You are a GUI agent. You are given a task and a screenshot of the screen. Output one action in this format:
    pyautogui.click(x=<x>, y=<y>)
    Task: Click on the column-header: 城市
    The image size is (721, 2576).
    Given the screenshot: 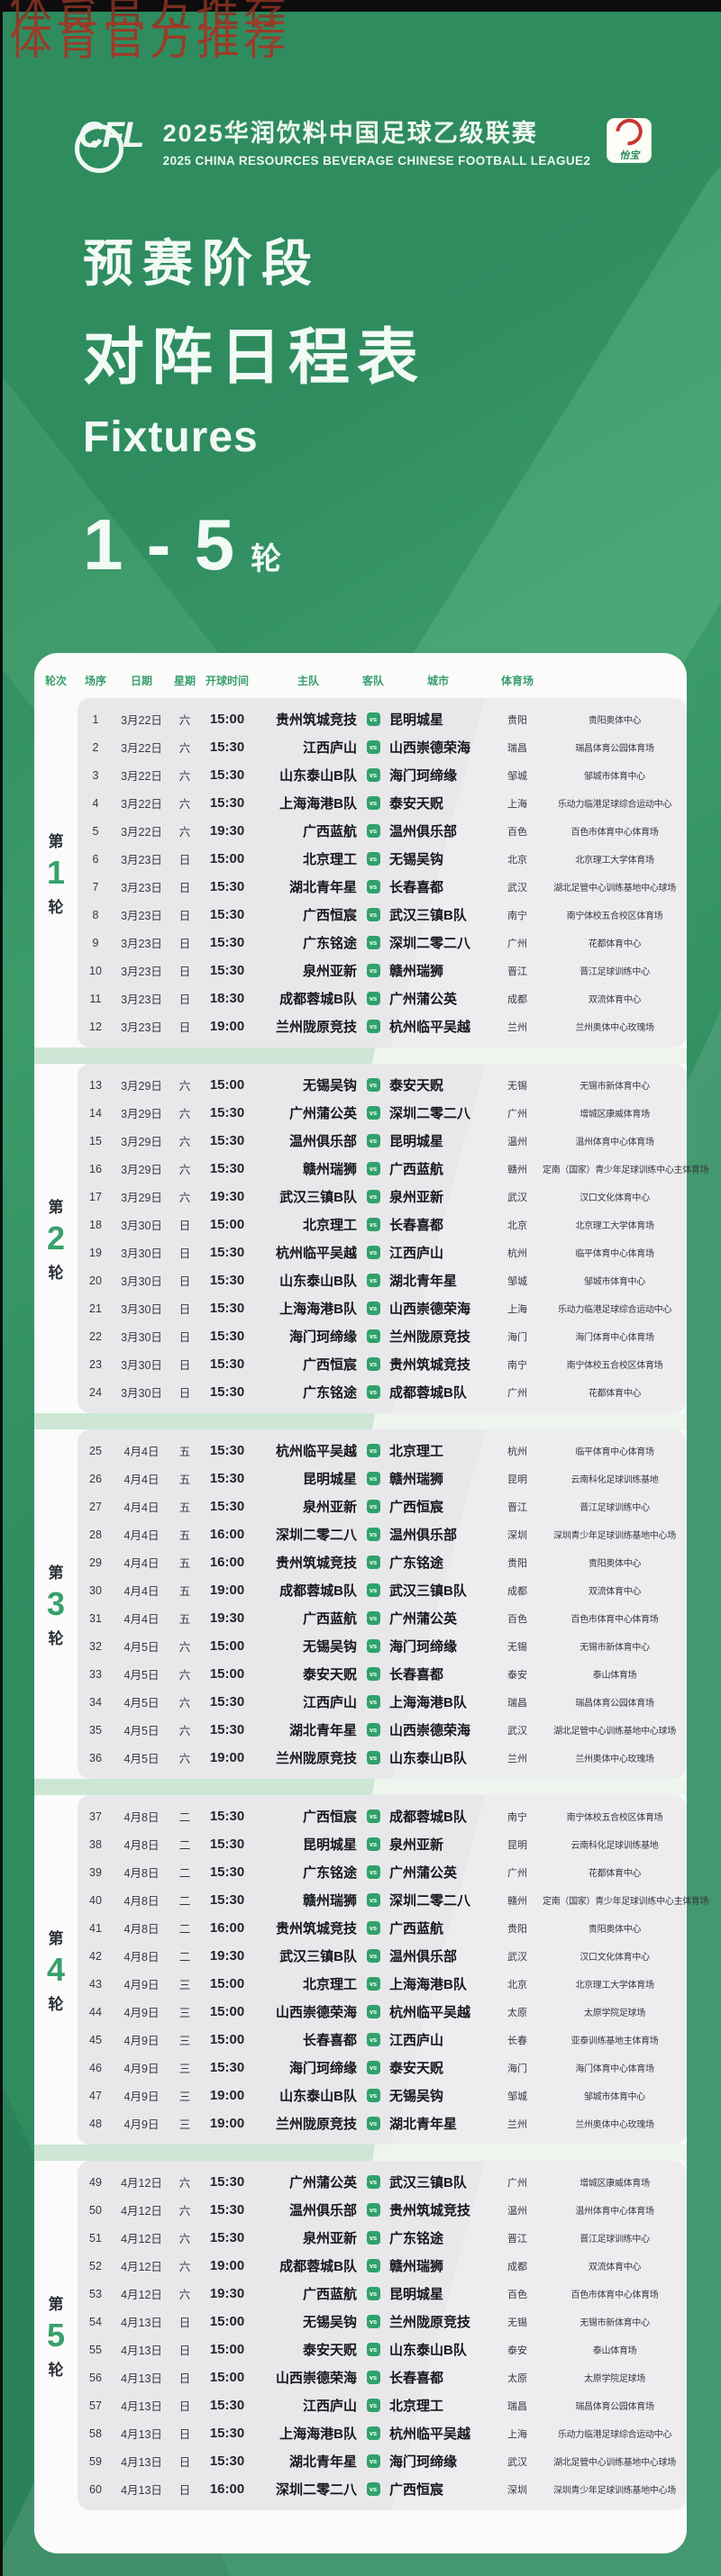 What is the action you would take?
    pyautogui.click(x=437, y=680)
    